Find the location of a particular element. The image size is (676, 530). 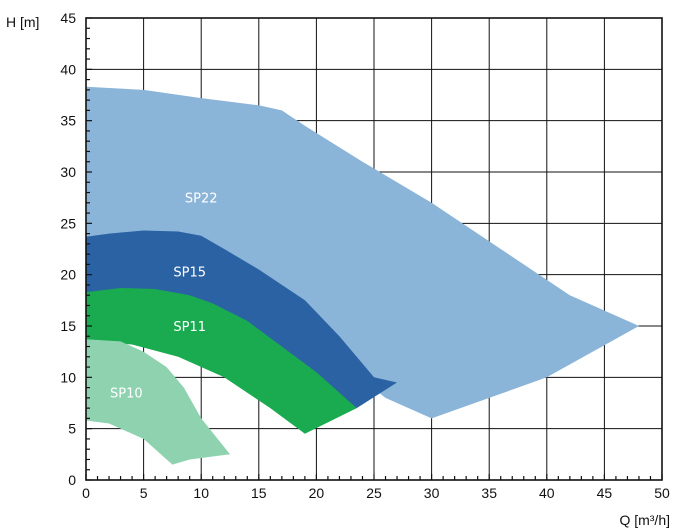

x-tick-label: 10 is located at coordinates (201, 493).